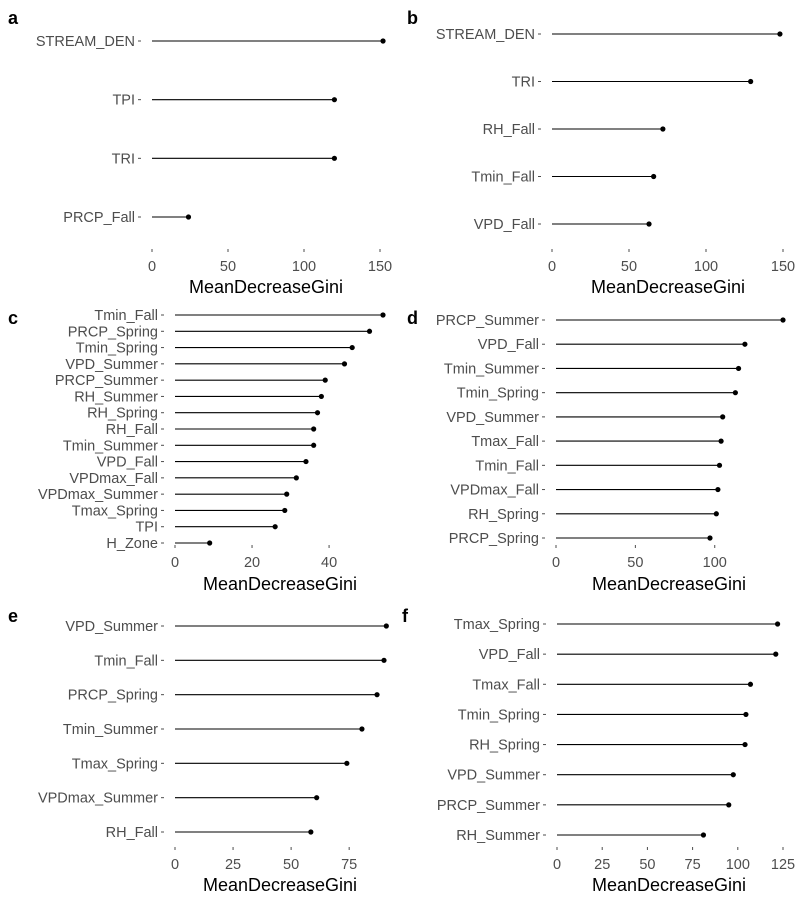 This screenshot has width=800, height=900. I want to click on category-label: Tmin_Summer, so click(110, 730).